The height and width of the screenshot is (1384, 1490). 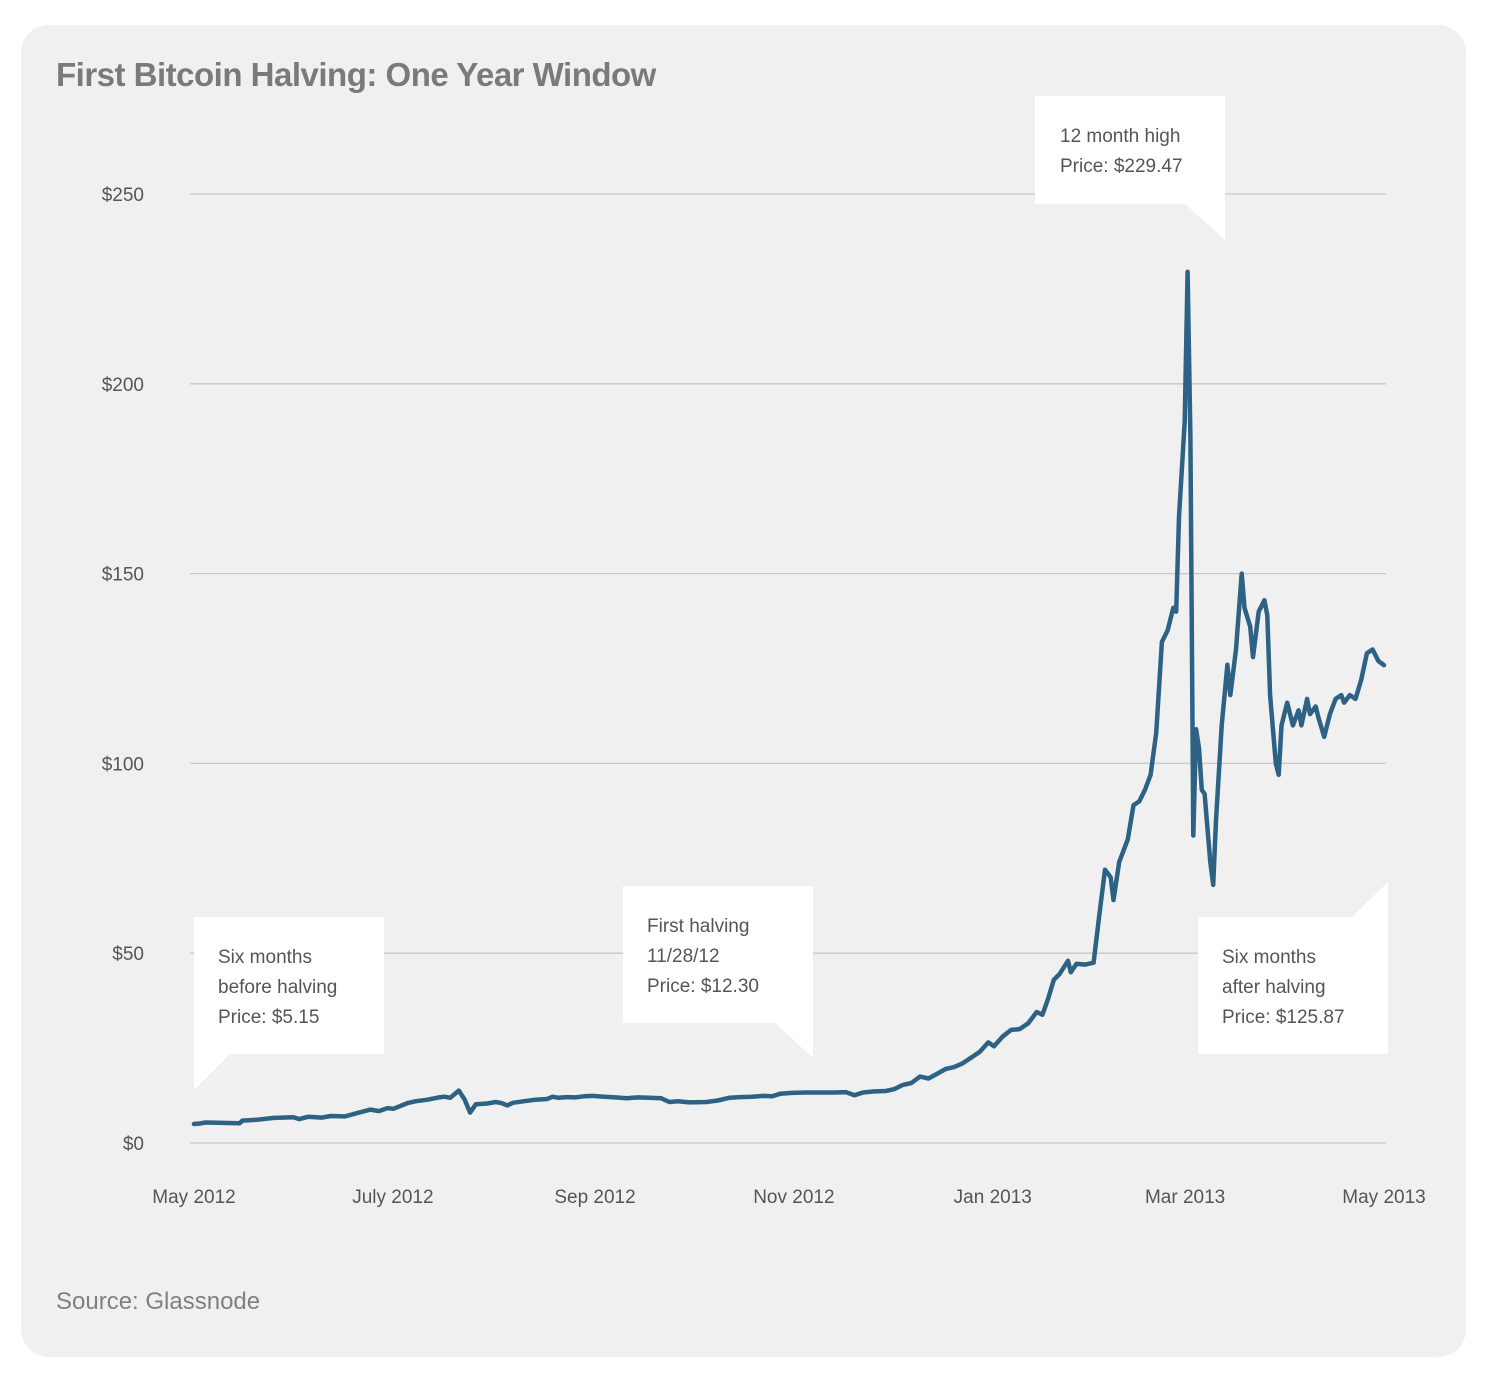 I want to click on x-tick-label: May 2013, so click(x=1383, y=1197).